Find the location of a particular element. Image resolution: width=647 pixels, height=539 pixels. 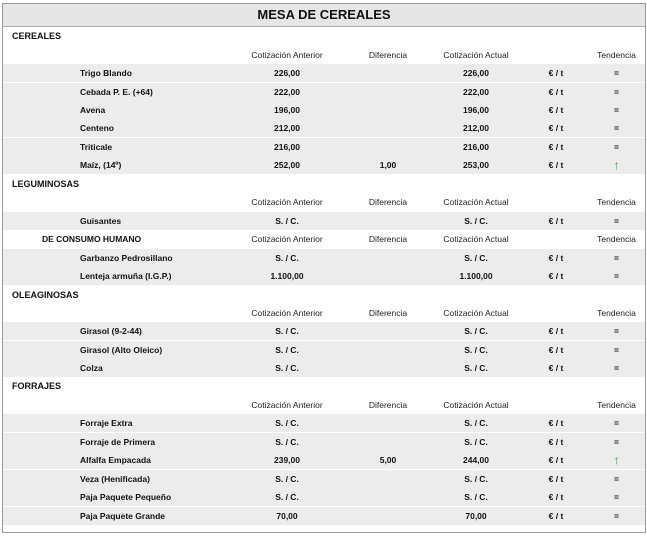

product-name: Triticale is located at coordinates (96, 147).